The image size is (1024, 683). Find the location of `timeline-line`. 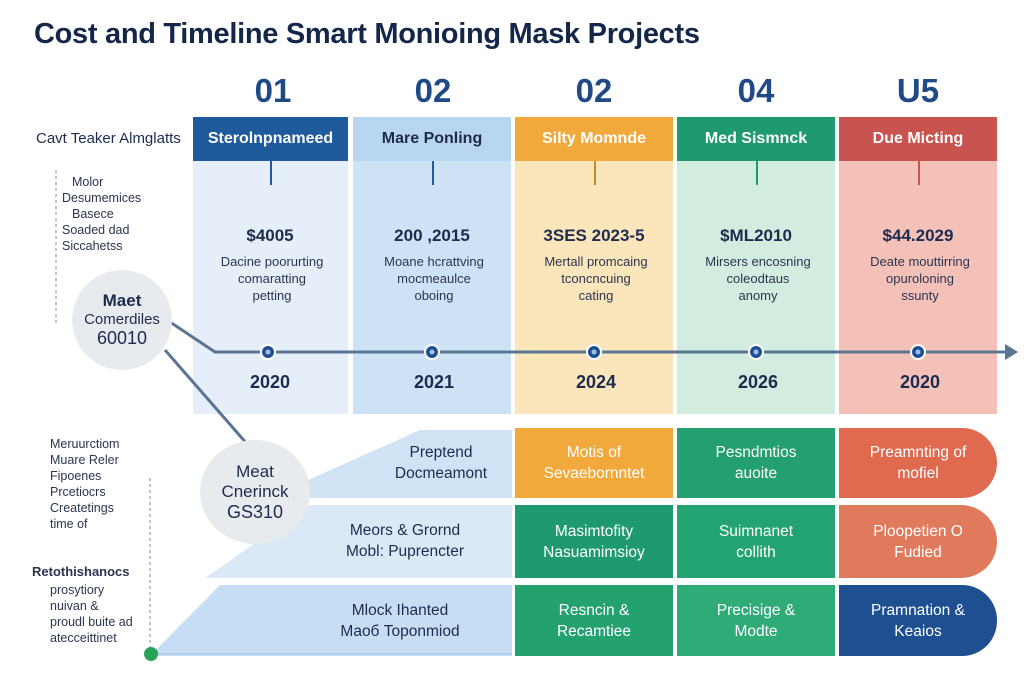

timeline-line is located at coordinates (587, 337).